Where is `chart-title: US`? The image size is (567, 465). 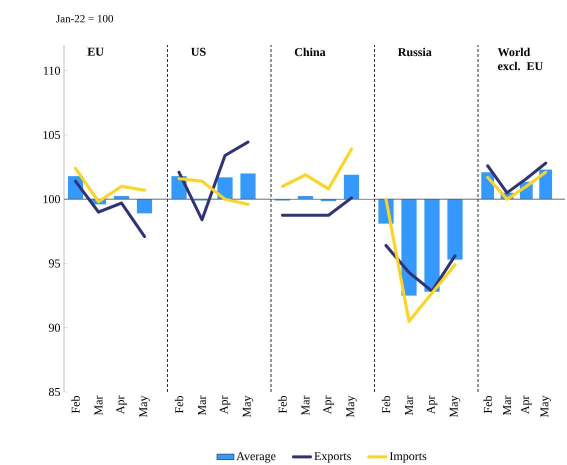 chart-title: US is located at coordinates (198, 52).